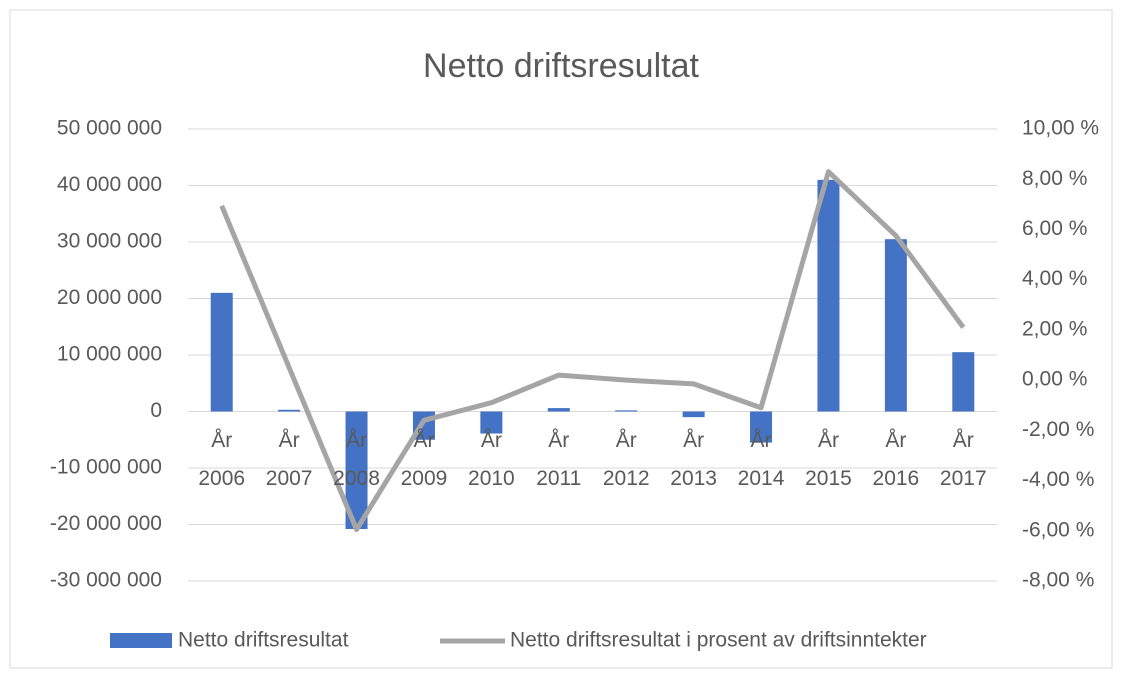 The height and width of the screenshot is (680, 1122). Describe the element at coordinates (1060, 128) in the screenshot. I see `y2-tick-label: 10,00 %` at that location.